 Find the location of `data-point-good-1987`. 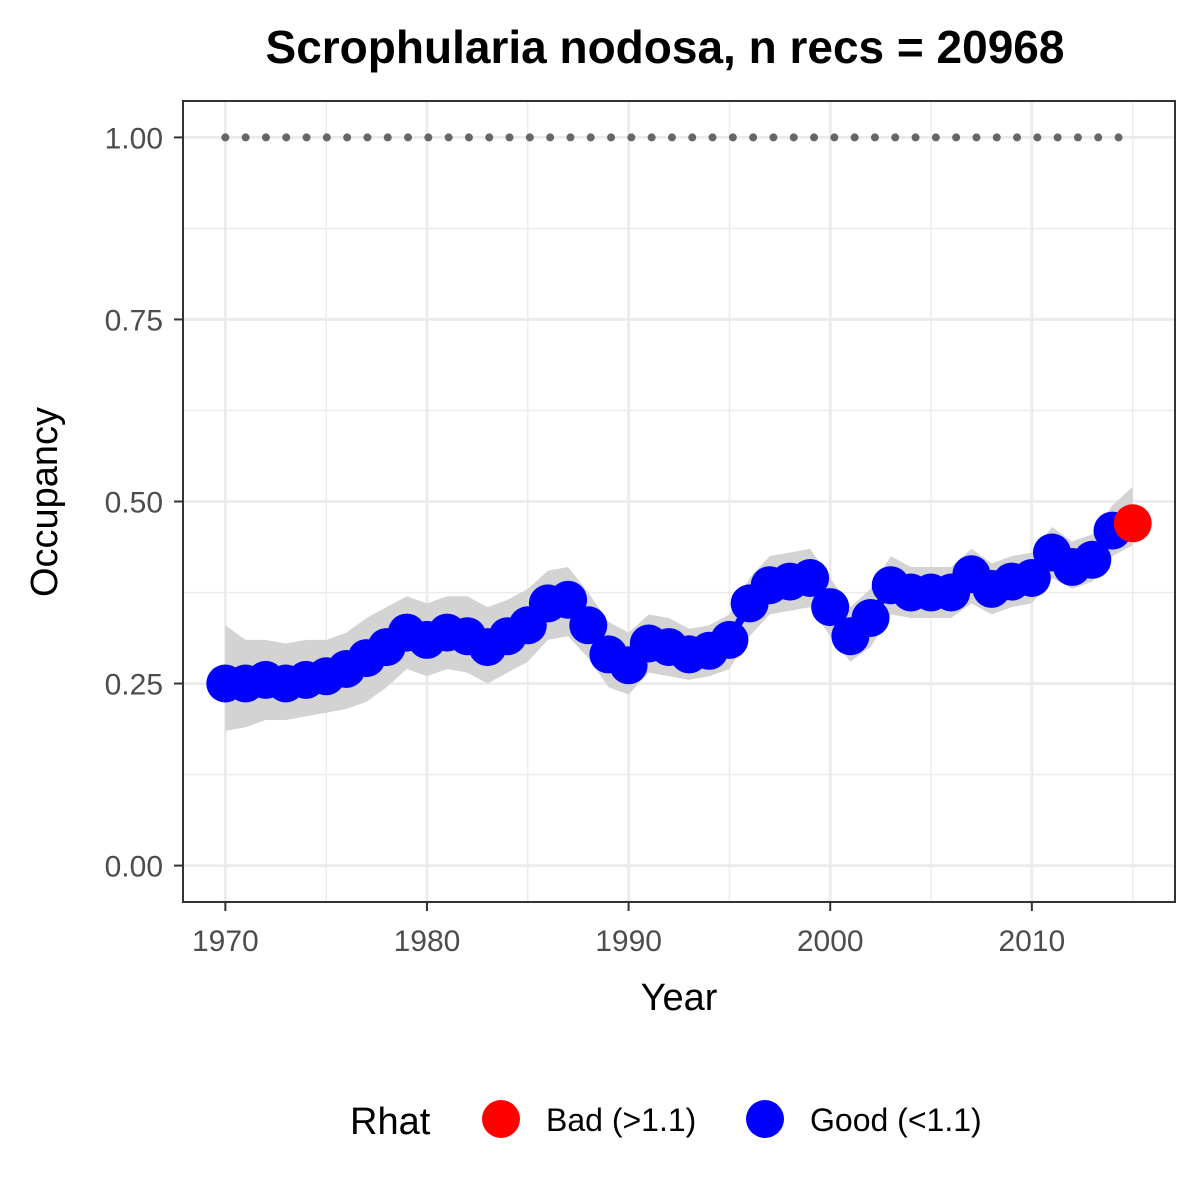

data-point-good-1987 is located at coordinates (568, 599).